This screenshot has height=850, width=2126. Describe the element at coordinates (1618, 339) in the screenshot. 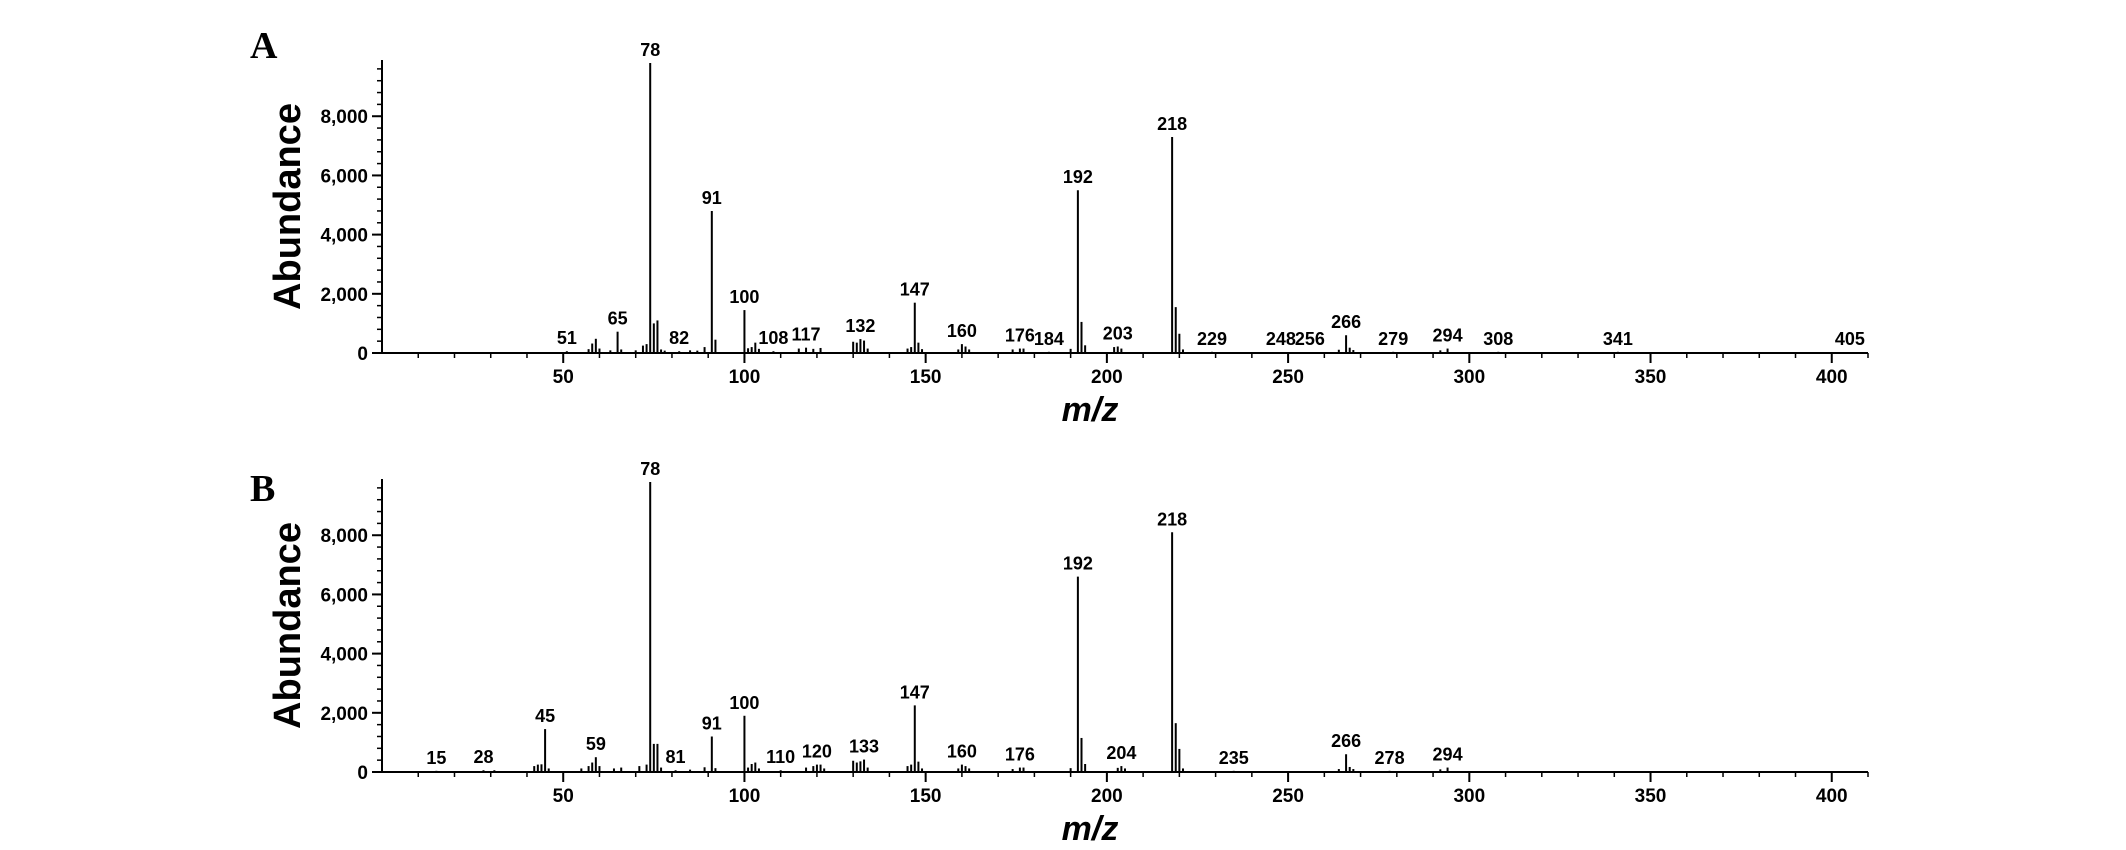

I see `peak-label: 341` at that location.